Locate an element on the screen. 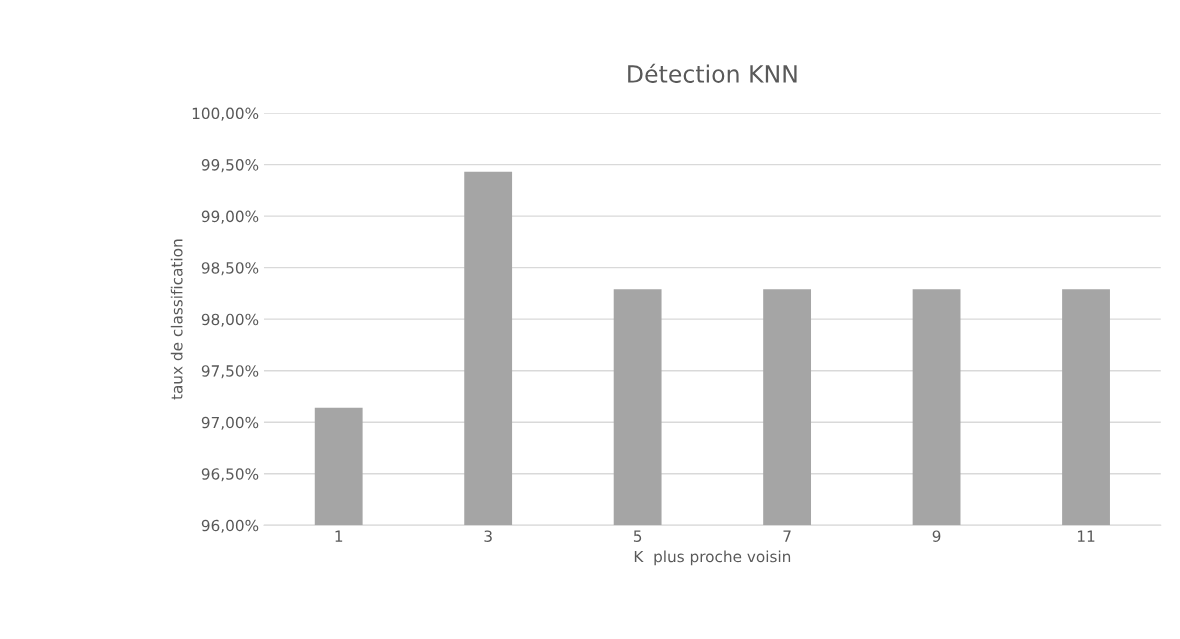 The height and width of the screenshot is (639, 1180). y-axis-title: taux de classification is located at coordinates (176, 319).